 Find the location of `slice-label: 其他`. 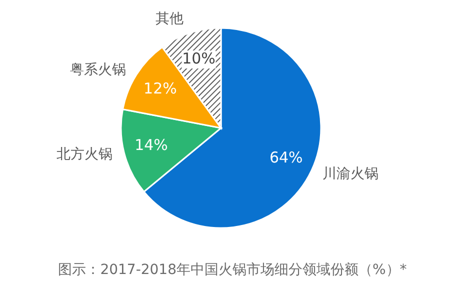

slice-label: 其他 is located at coordinates (170, 19).